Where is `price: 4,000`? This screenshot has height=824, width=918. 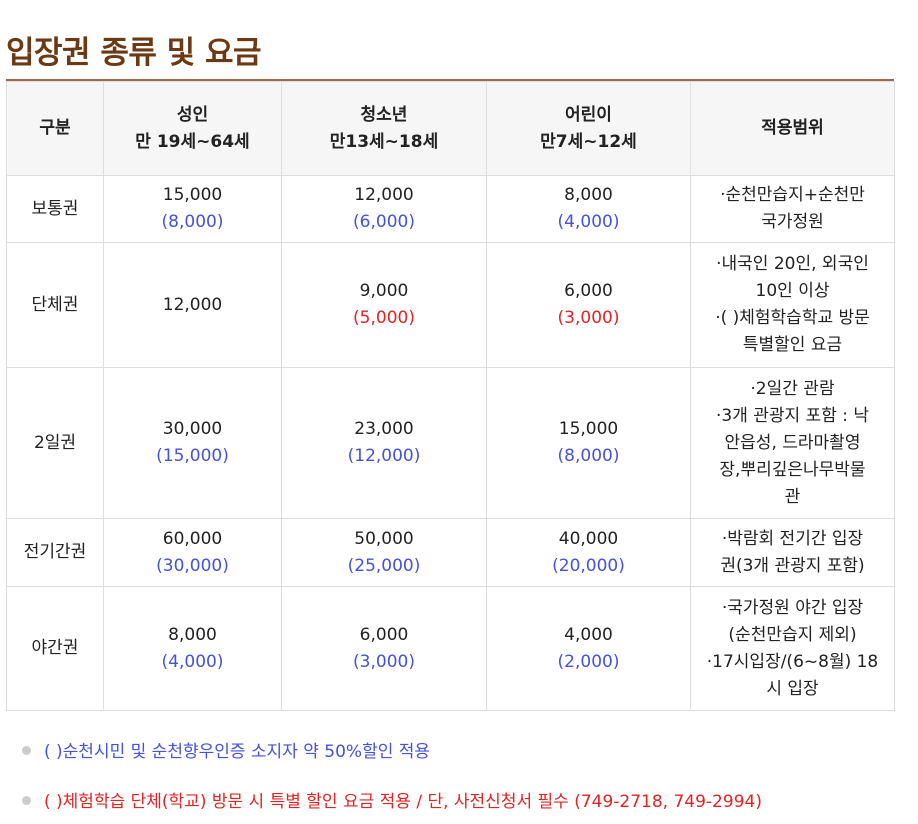
price: 4,000 is located at coordinates (588, 634).